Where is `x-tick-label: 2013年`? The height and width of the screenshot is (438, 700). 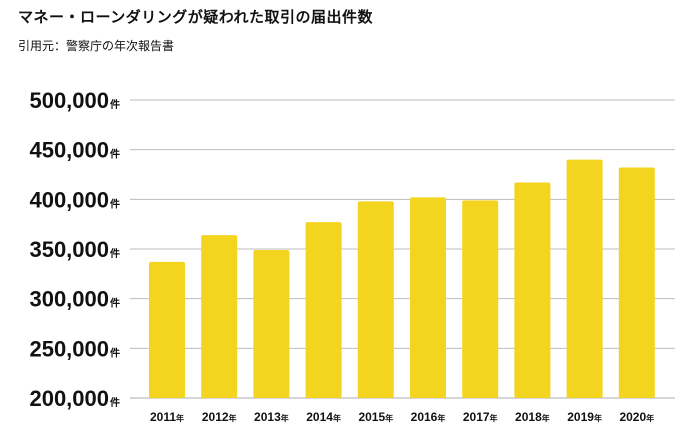 x-tick-label: 2013年 is located at coordinates (271, 417).